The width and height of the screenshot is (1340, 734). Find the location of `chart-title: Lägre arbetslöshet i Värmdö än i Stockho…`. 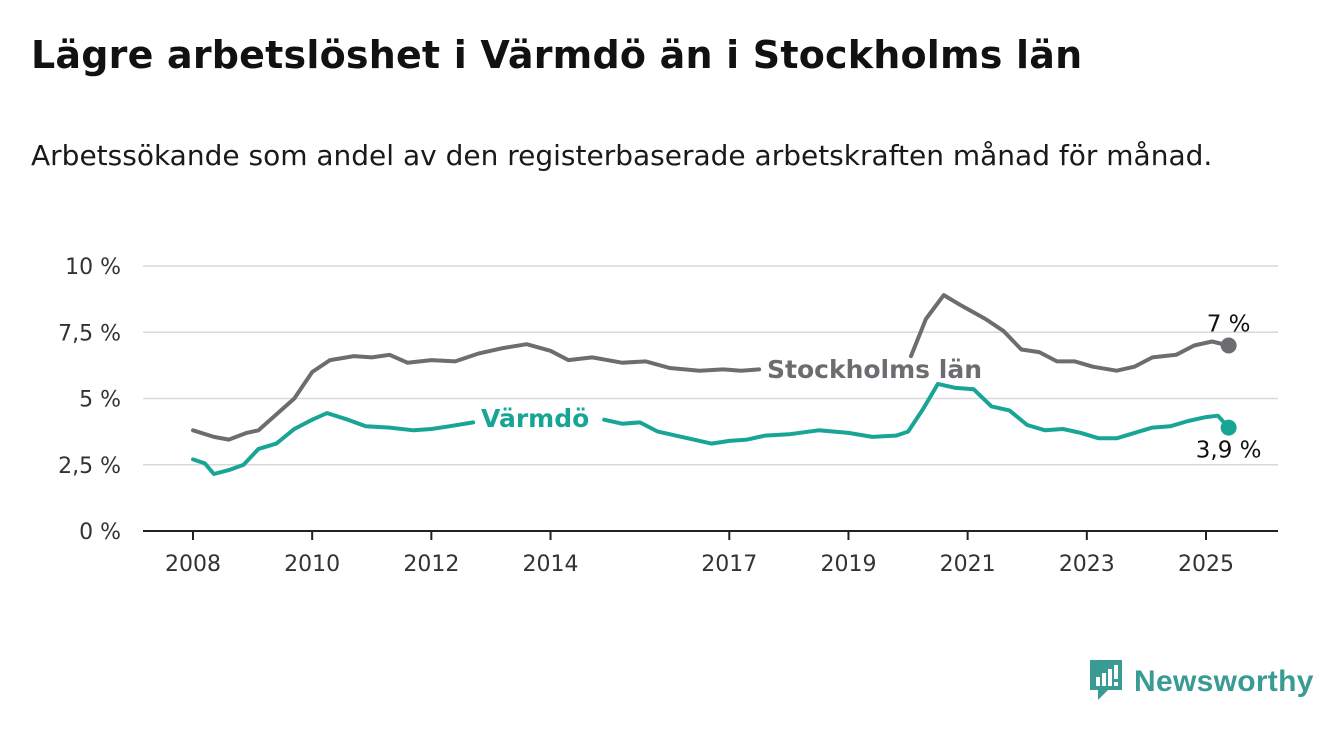

chart-title: Lägre arbetslöshet i Värmdö än i Stockho… is located at coordinates (557, 55).